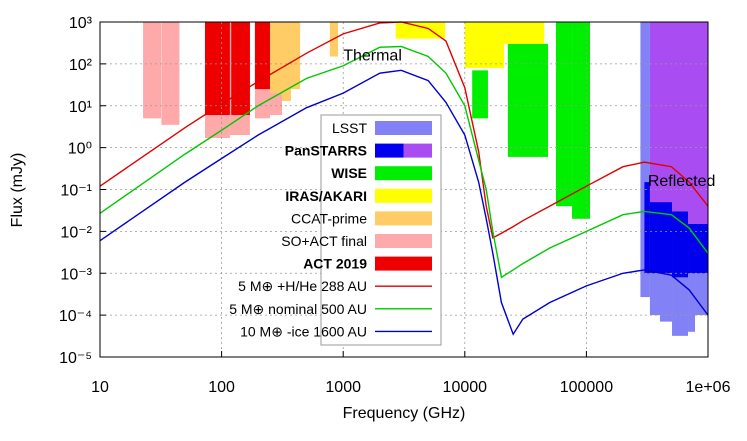 The image size is (747, 441). Describe the element at coordinates (298, 309) in the screenshot. I see `legend-label: 5 M⊕ nominal 500 AU` at that location.